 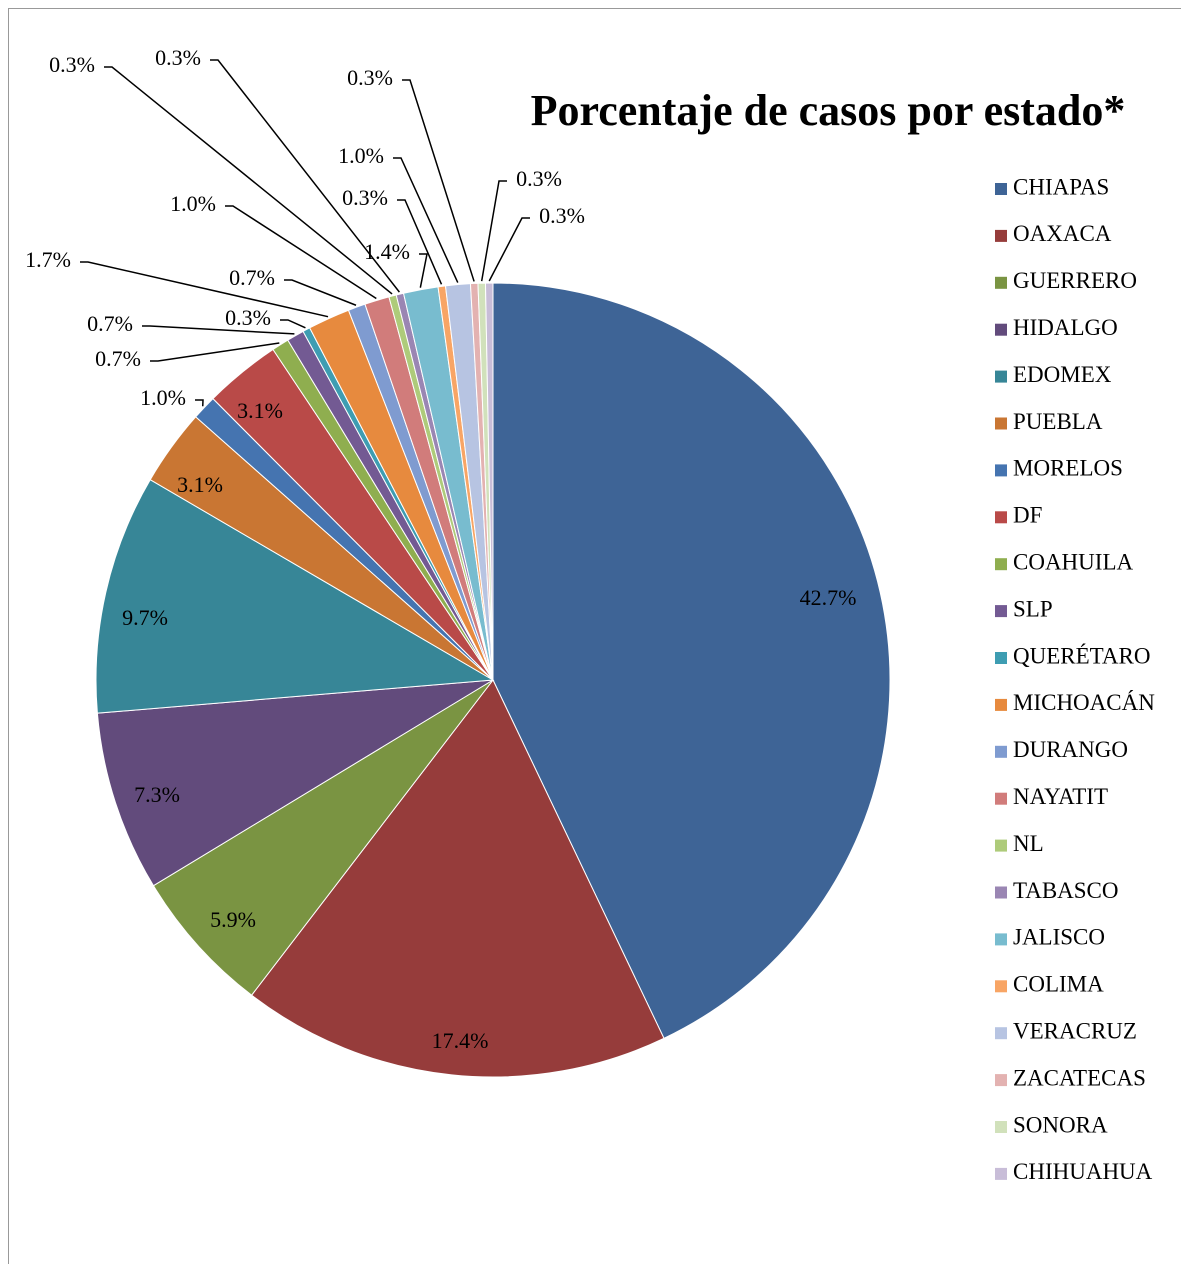 What do you see at coordinates (1028, 843) in the screenshot?
I see `legend-label: NL` at bounding box center [1028, 843].